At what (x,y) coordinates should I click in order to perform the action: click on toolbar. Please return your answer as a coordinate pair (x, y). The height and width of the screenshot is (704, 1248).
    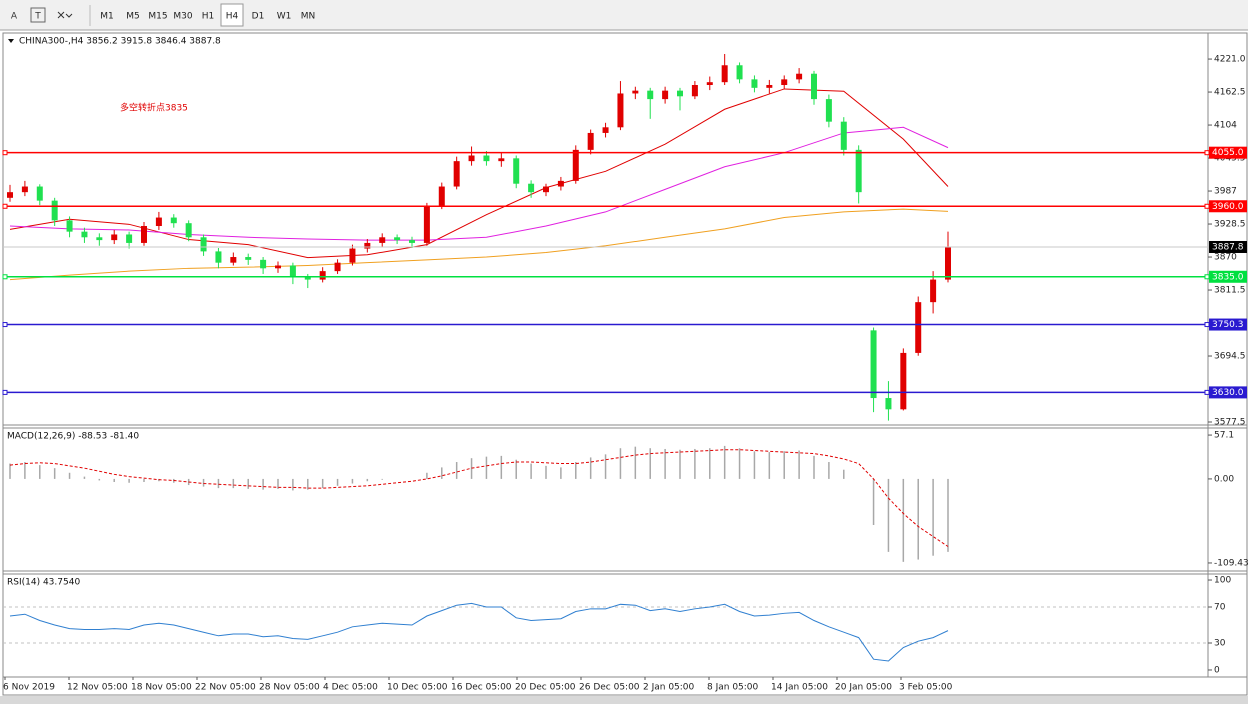
    Looking at the image, I should click on (624, 15).